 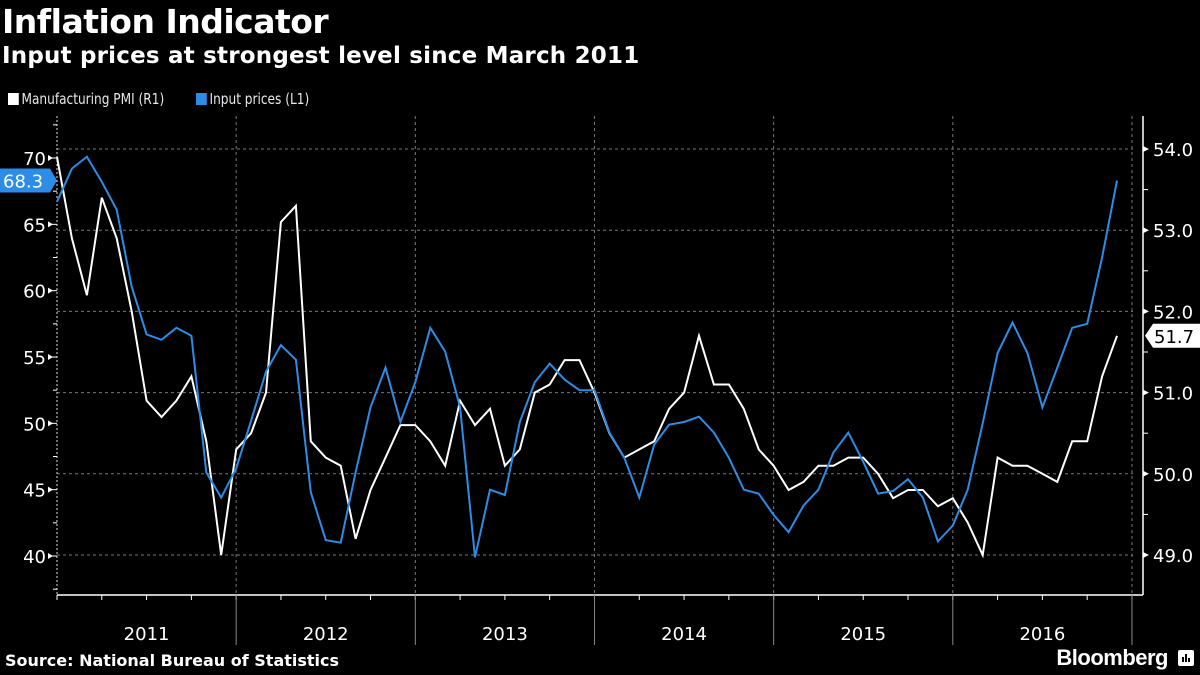 I want to click on left-axis-tick-label: 55, so click(x=34, y=358).